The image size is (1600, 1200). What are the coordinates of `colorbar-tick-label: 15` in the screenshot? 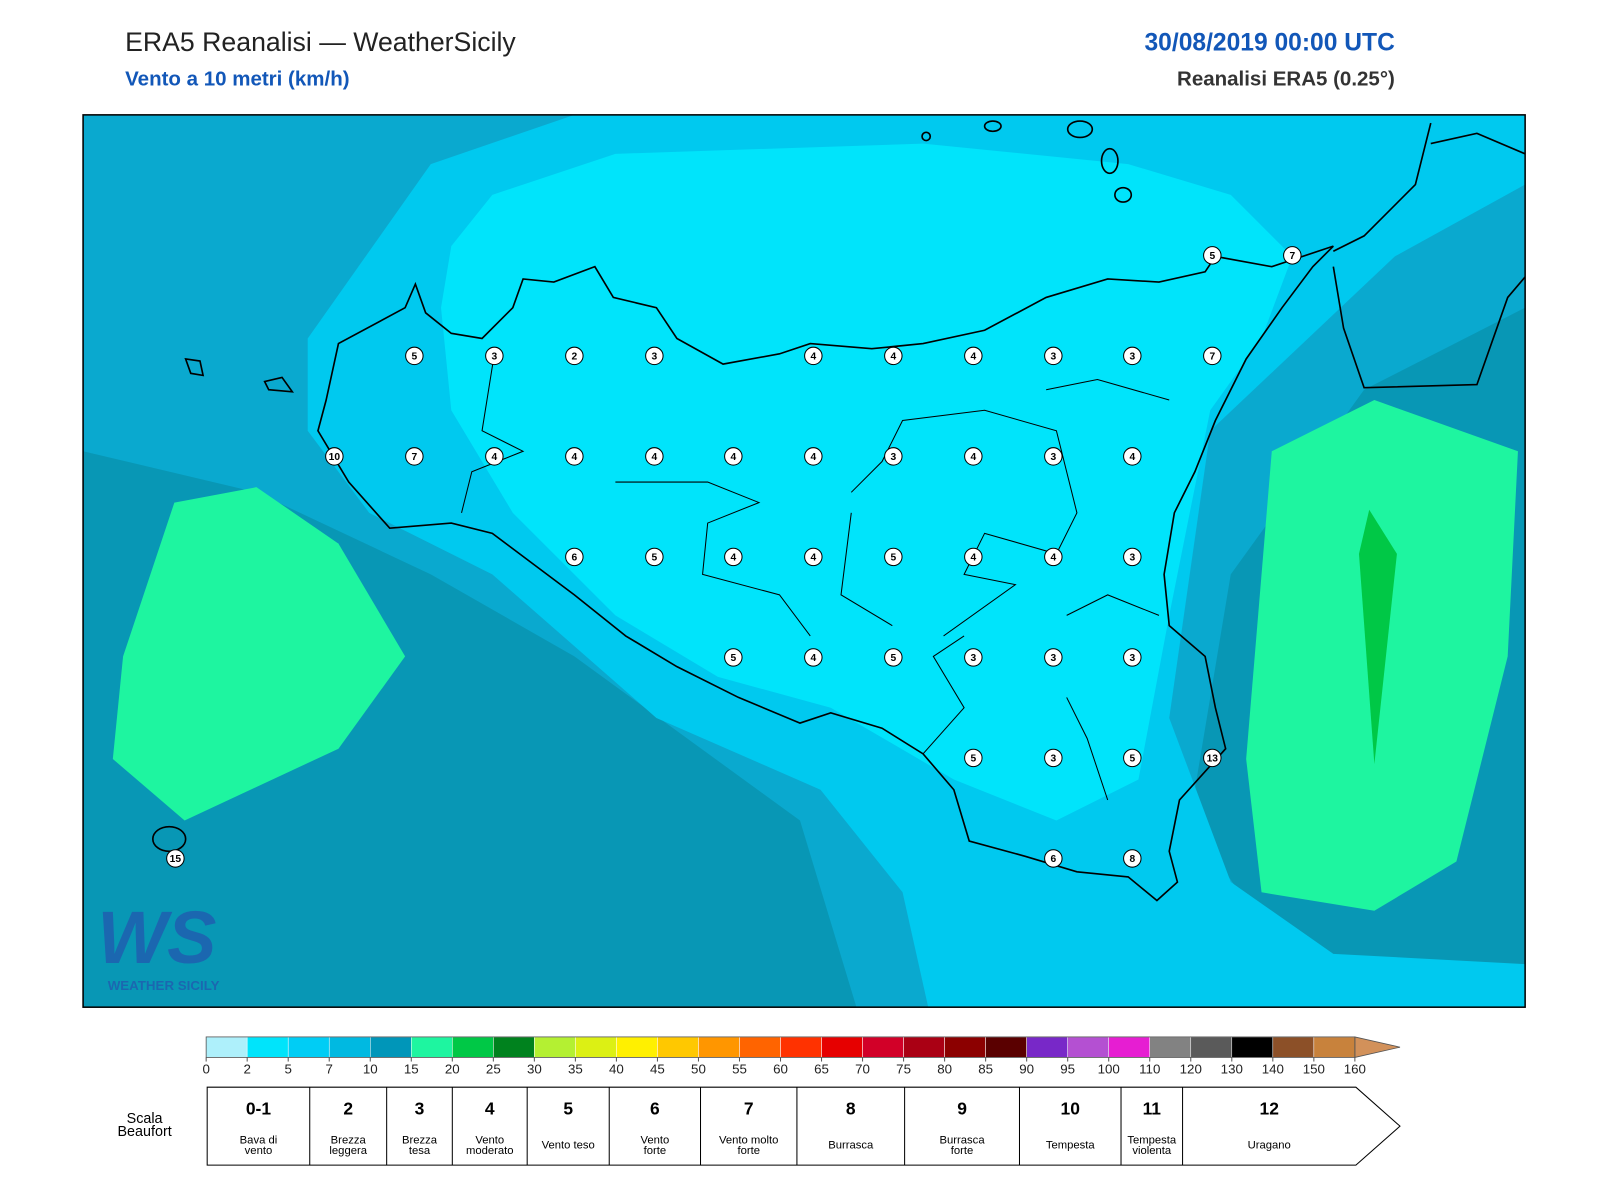 It's located at (411, 1068).